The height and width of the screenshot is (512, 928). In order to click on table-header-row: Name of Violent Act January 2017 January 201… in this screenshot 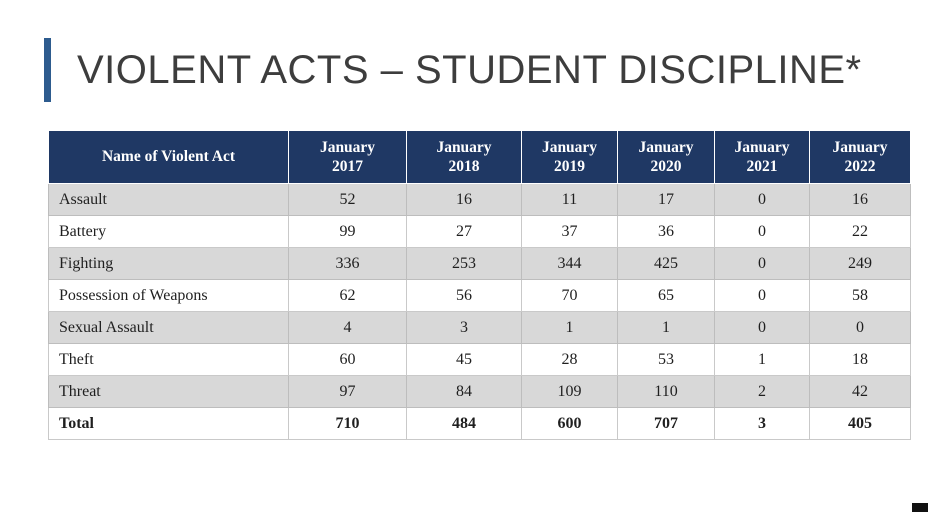, I will do `click(479, 157)`.